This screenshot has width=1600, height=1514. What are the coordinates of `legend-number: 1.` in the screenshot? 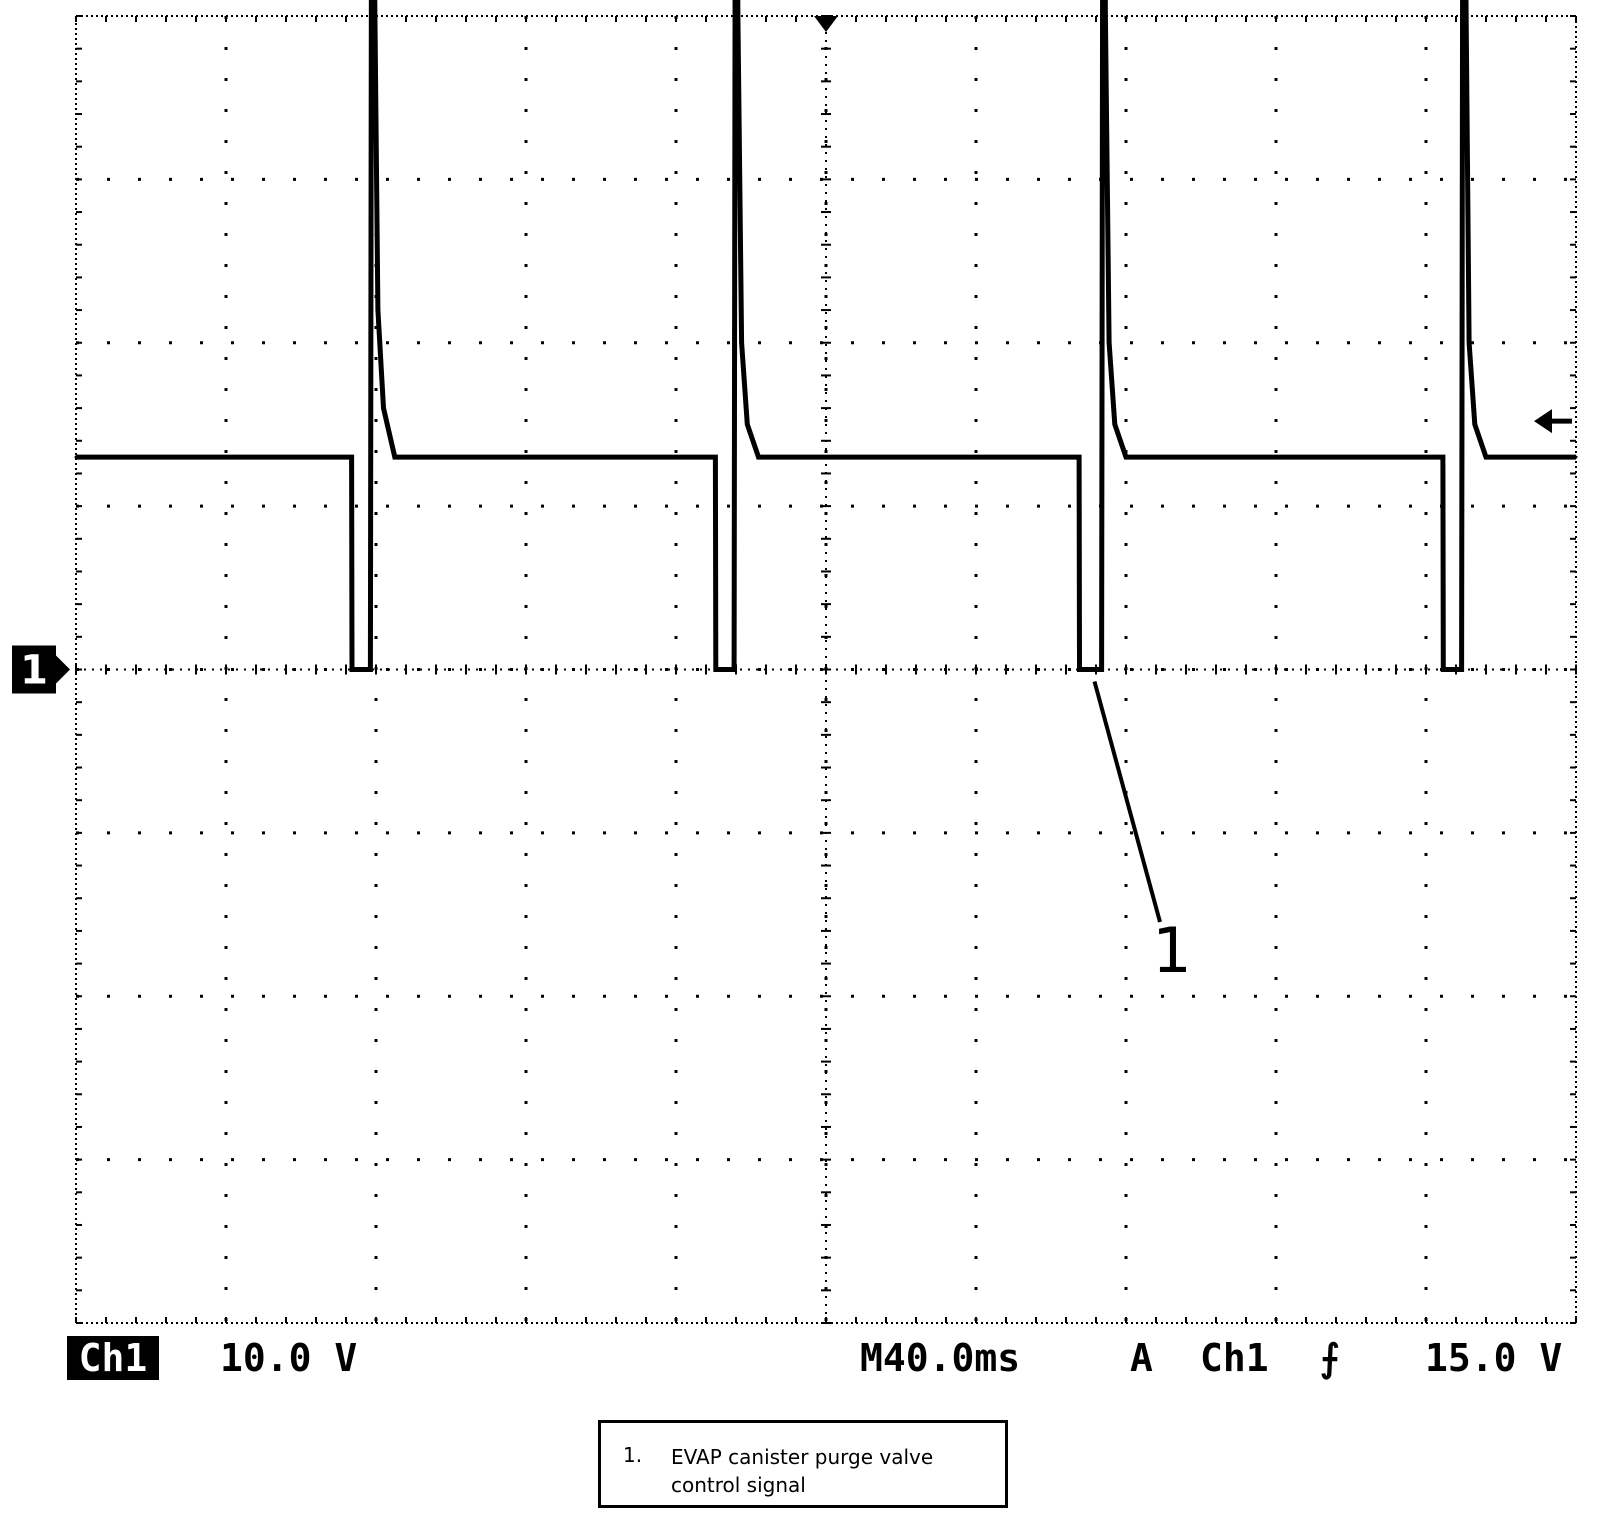 It's located at (633, 1455).